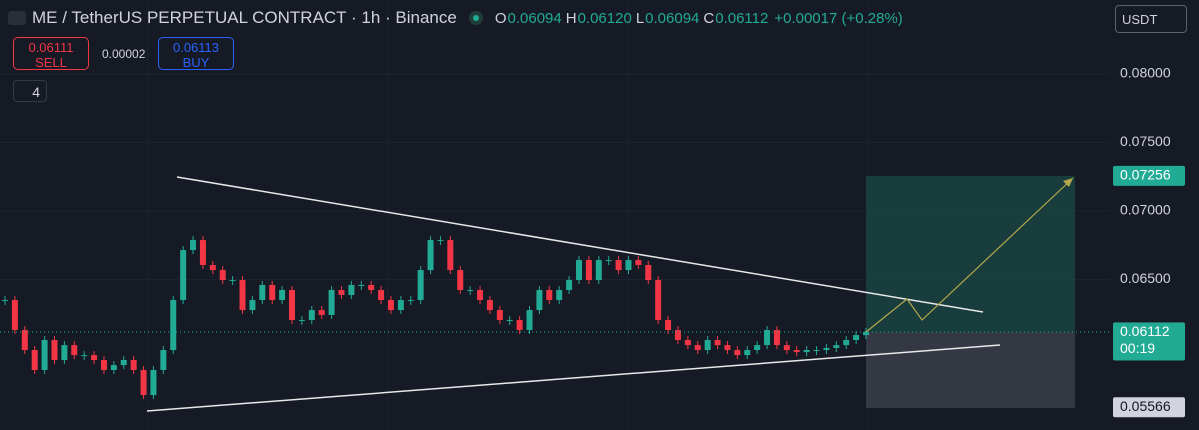 This screenshot has height=430, width=1199. Describe the element at coordinates (571, 18) in the screenshot. I see `ohlc-label: H` at that location.